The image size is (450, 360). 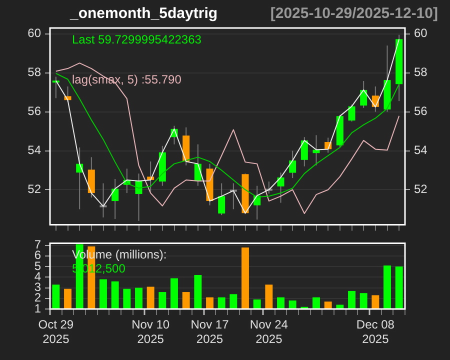 I want to click on y2-tick-label: 58, so click(x=421, y=72).